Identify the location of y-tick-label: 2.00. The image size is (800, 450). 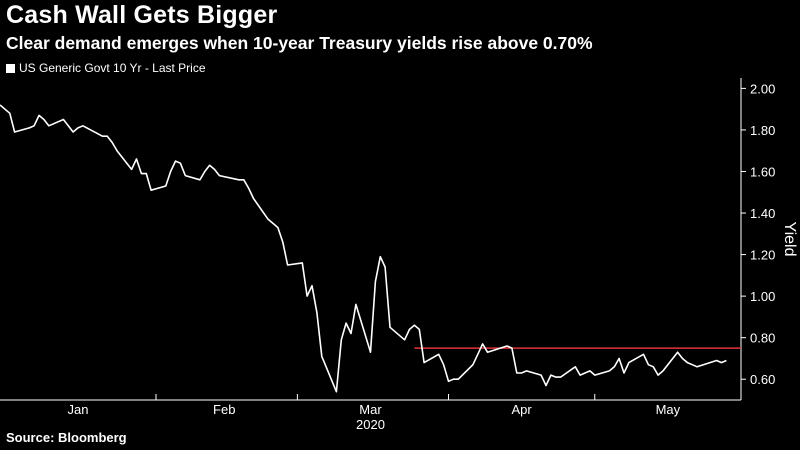
(762, 88).